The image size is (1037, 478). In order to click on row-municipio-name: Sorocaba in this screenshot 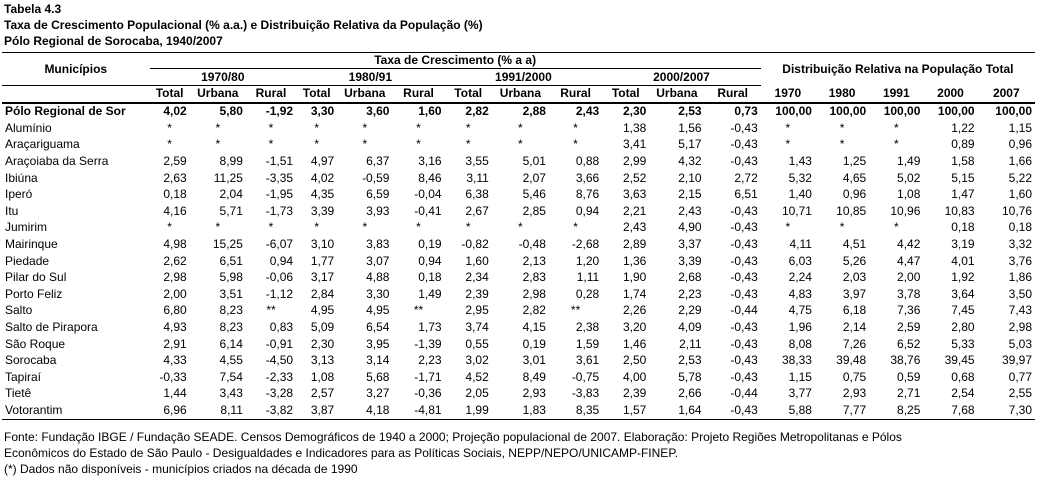, I will do `click(31, 360)`.